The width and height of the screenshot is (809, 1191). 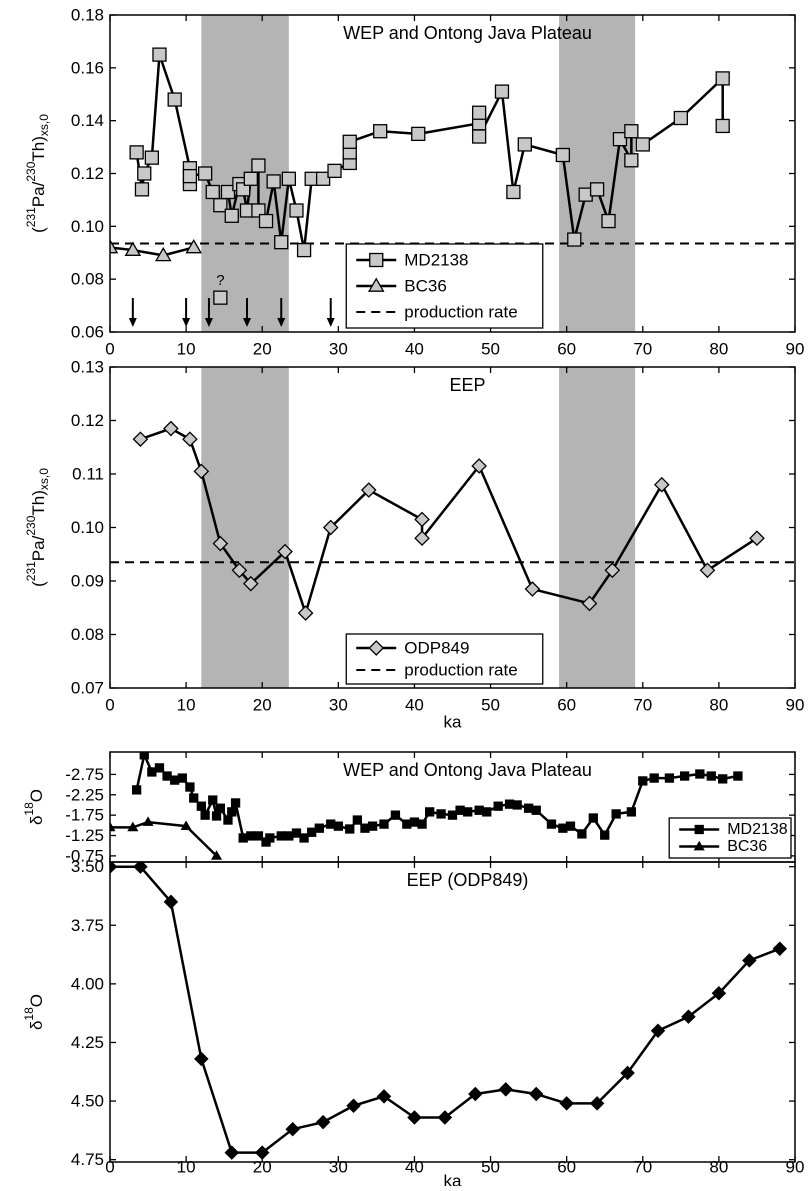 What do you see at coordinates (84, 774) in the screenshot?
I see `y-tick-label: -2.75` at bounding box center [84, 774].